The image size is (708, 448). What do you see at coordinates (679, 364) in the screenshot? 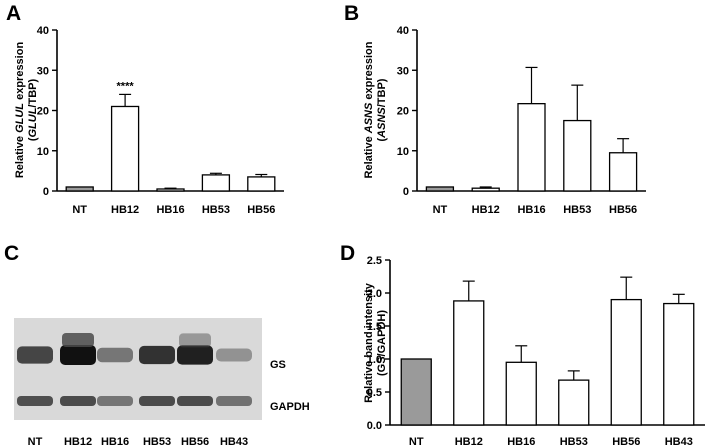
I see `chart-d-bar-hb43` at bounding box center [679, 364].